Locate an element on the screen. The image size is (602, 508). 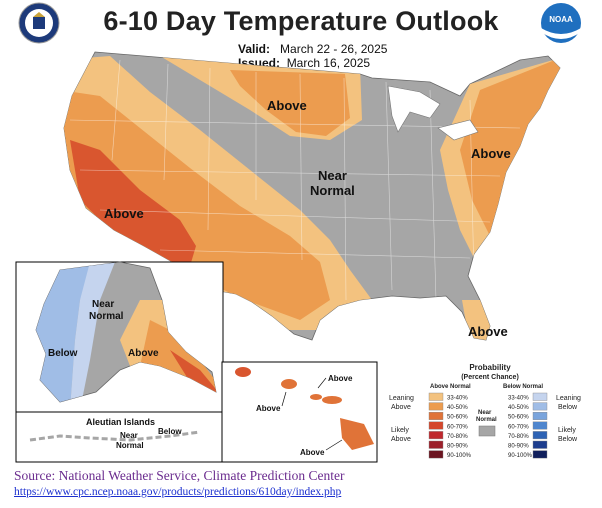
legend-above-bin-0: 33-40% is located at coordinates (457, 399).